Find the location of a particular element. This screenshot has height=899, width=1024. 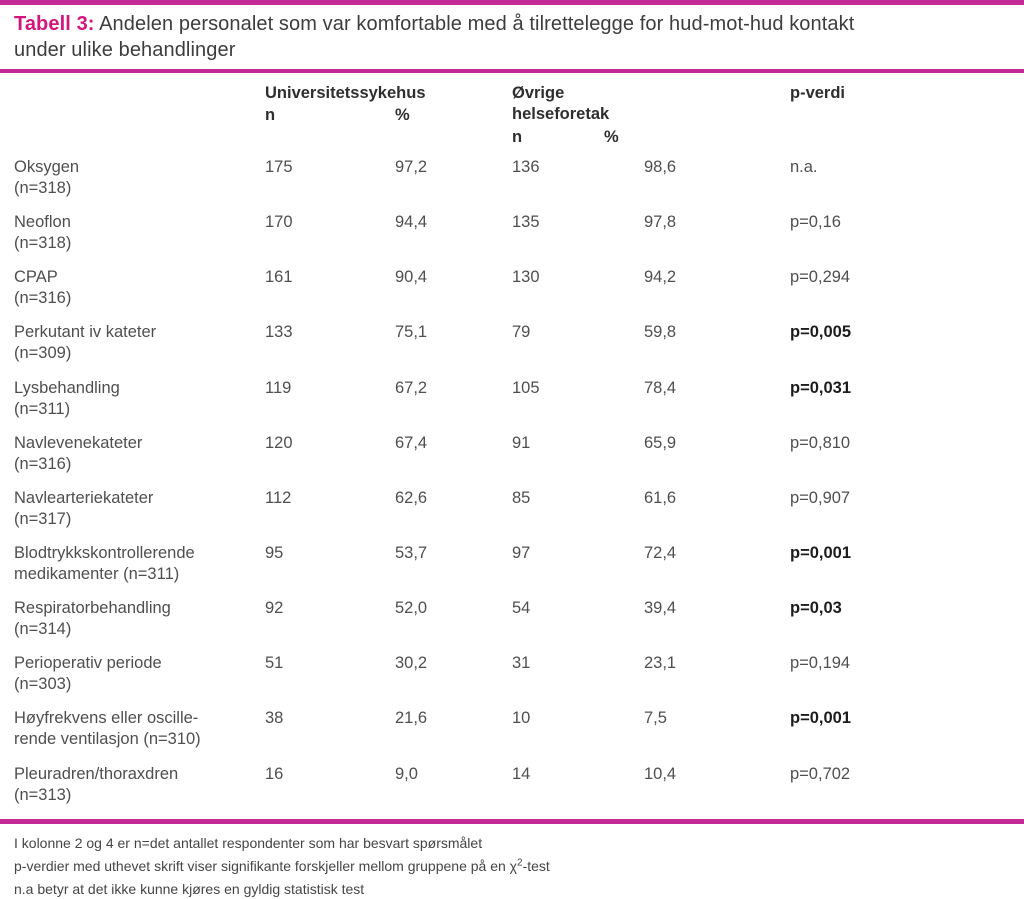

cell-pvalue: p=0,194 is located at coordinates (820, 663).